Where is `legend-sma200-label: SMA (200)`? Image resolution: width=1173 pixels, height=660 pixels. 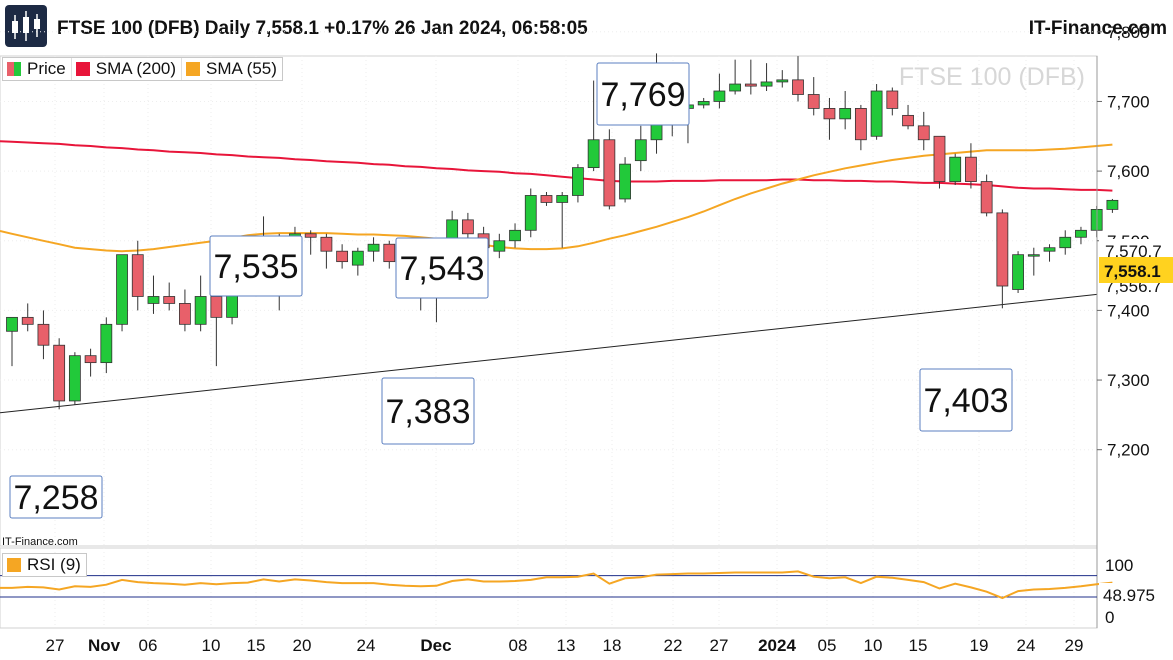 legend-sma200-label: SMA (200) is located at coordinates (136, 68).